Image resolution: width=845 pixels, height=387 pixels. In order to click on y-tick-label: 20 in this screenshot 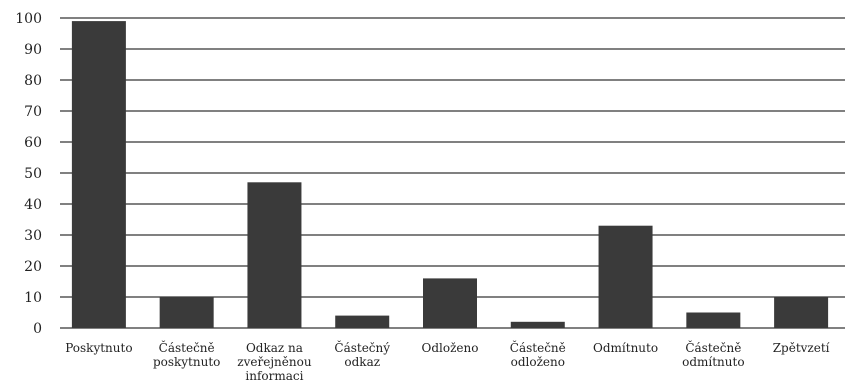, I will do `click(33, 267)`.